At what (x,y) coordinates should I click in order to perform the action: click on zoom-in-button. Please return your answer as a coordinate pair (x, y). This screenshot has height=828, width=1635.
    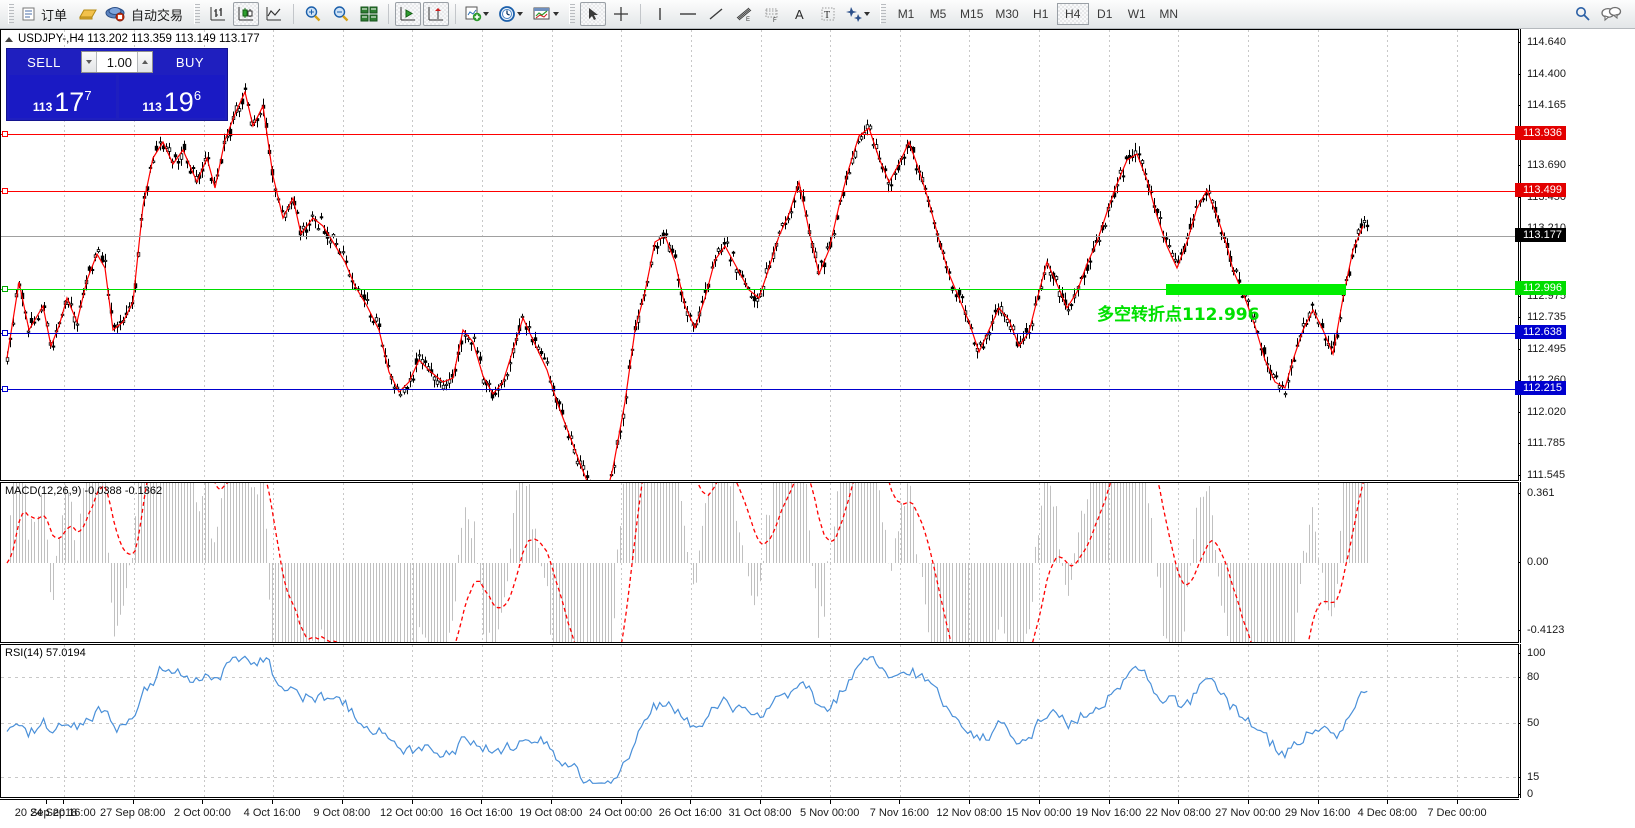
    Looking at the image, I should click on (313, 14).